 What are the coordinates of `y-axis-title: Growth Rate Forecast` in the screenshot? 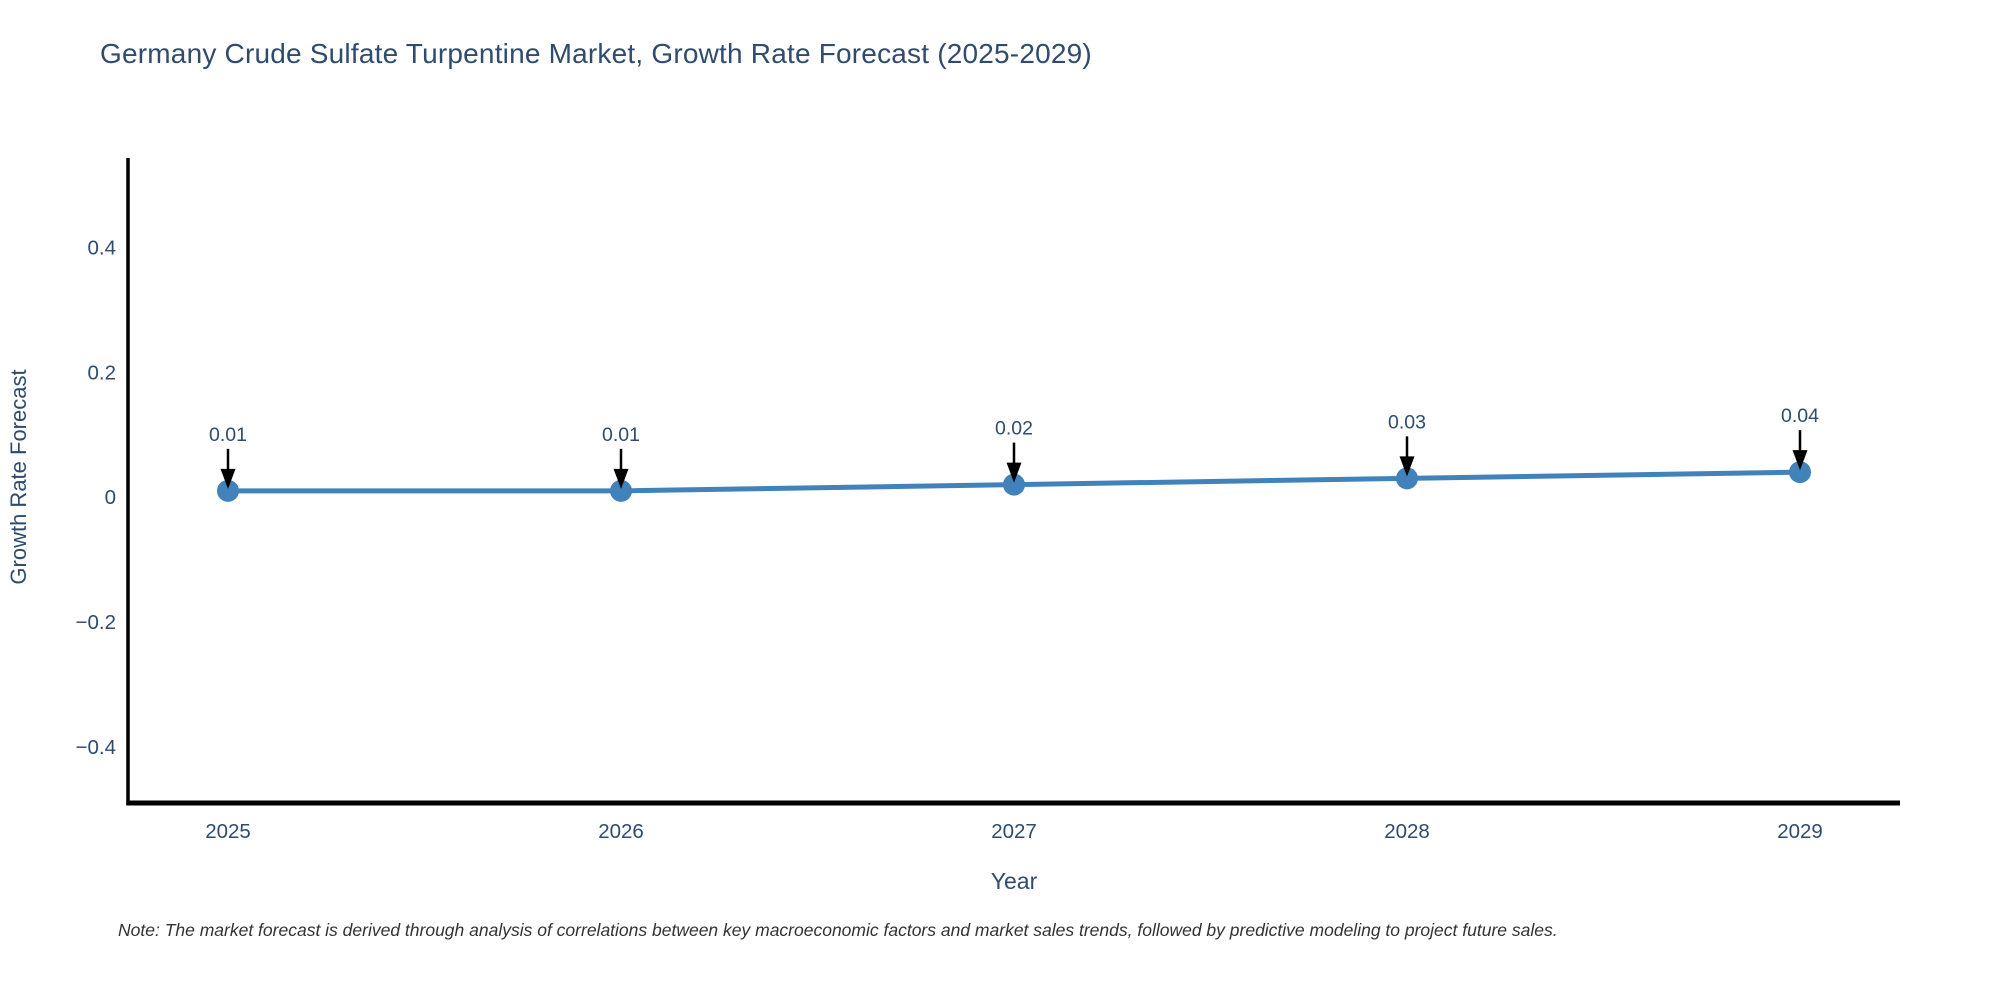 It's located at (18, 476).